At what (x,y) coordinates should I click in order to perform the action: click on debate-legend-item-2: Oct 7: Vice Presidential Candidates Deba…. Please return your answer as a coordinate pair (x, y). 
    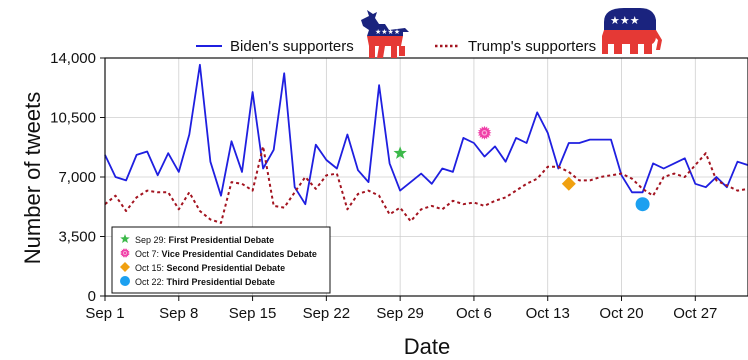
    Looking at the image, I should click on (226, 254).